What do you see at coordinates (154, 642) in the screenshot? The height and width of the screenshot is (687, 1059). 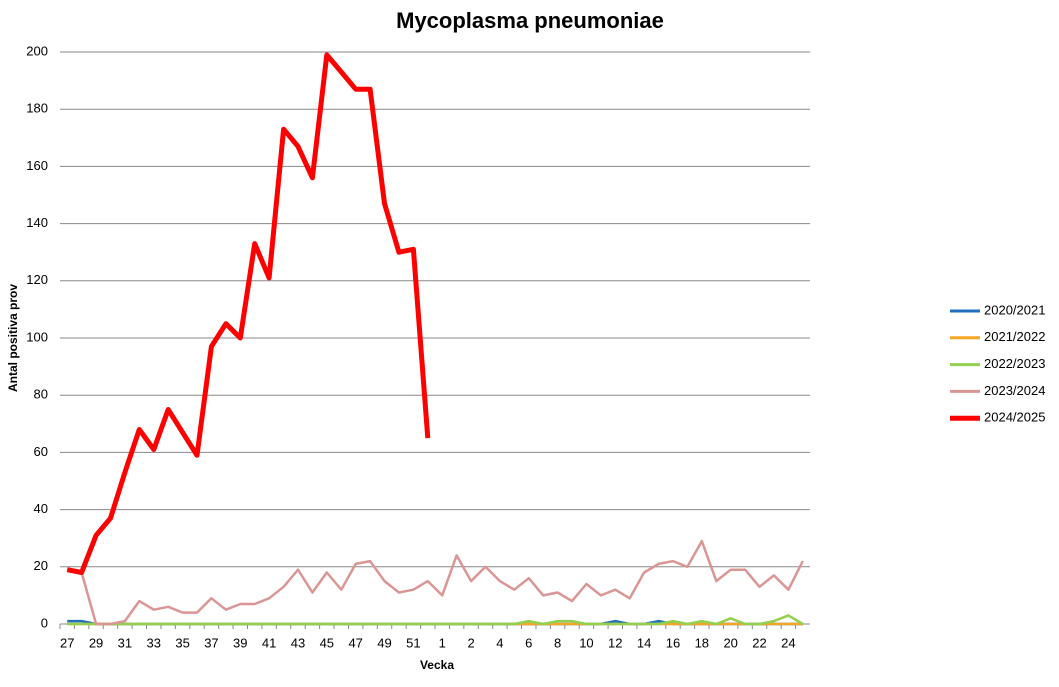 I see `x-tick-label: 33` at bounding box center [154, 642].